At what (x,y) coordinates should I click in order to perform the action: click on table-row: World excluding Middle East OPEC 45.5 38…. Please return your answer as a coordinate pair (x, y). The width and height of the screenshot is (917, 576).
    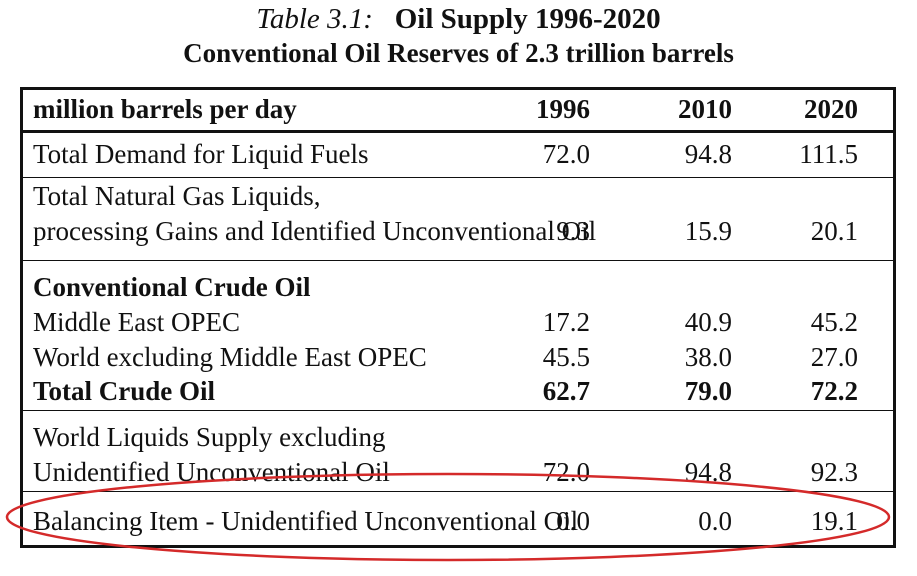
    Looking at the image, I should click on (458, 357).